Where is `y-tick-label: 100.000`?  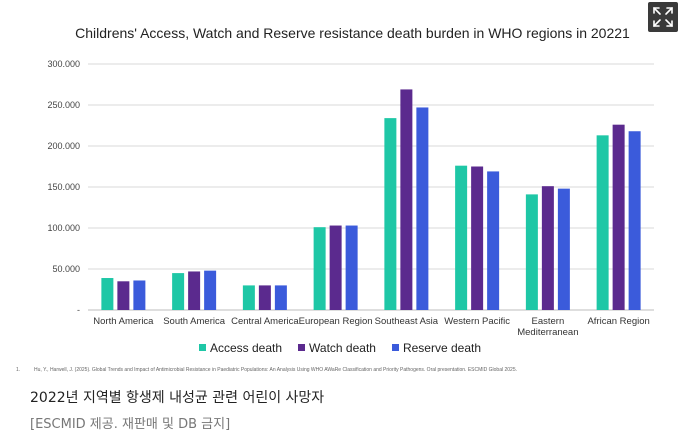 y-tick-label: 100.000 is located at coordinates (63, 228).